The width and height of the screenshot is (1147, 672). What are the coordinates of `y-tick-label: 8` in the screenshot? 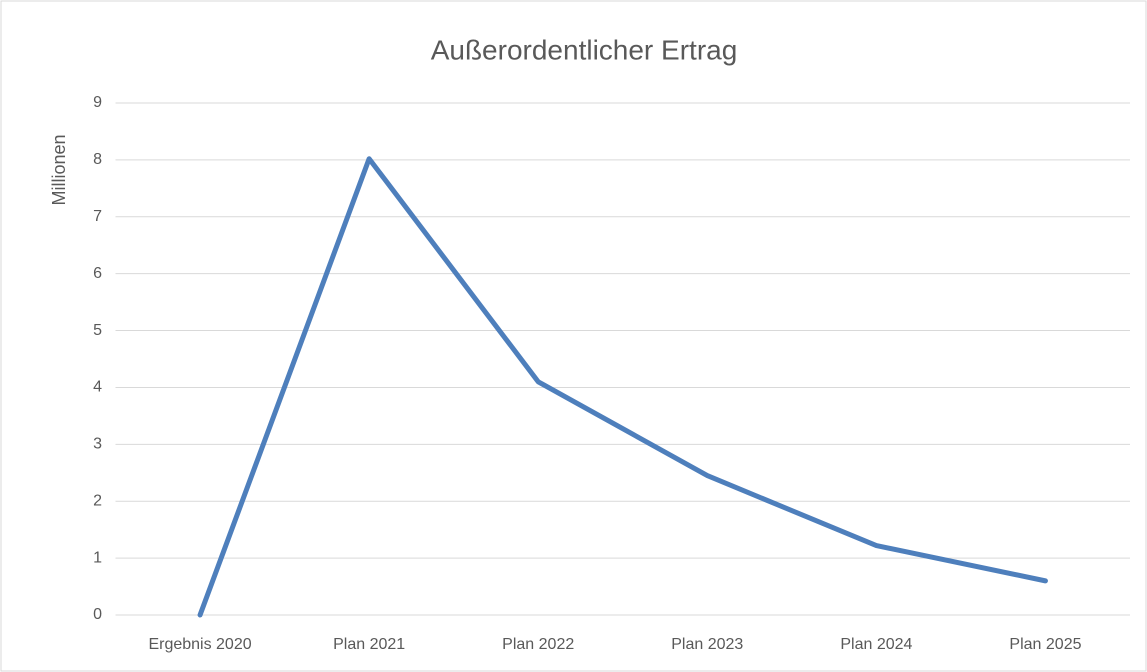 It's located at (97, 159).